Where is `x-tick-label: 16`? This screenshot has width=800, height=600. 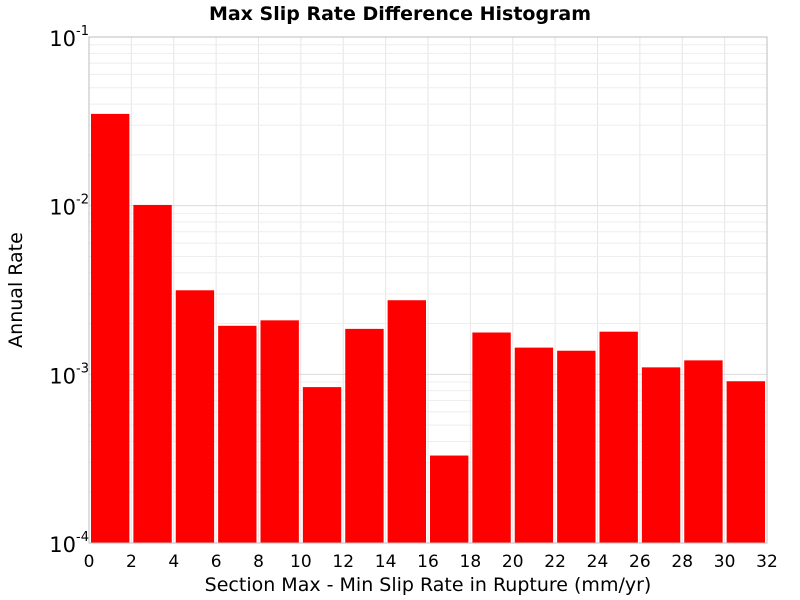 x-tick-label: 16 is located at coordinates (428, 562).